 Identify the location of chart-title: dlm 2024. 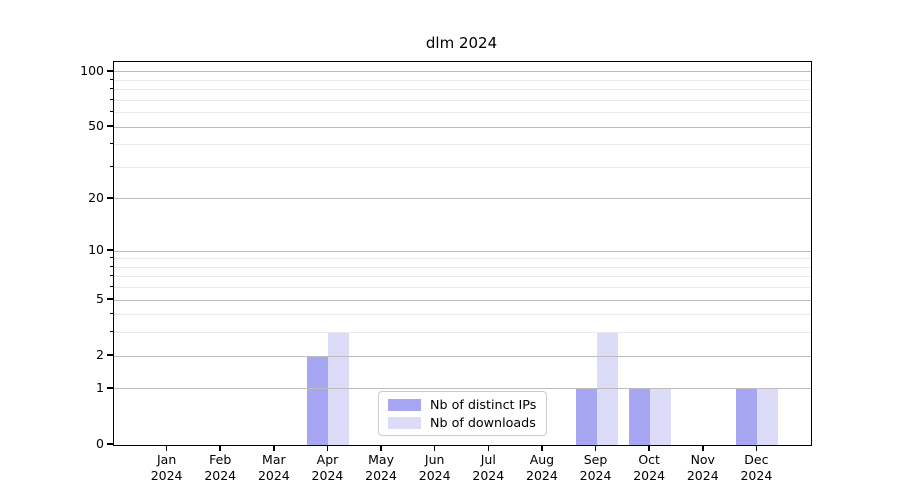
(461, 43).